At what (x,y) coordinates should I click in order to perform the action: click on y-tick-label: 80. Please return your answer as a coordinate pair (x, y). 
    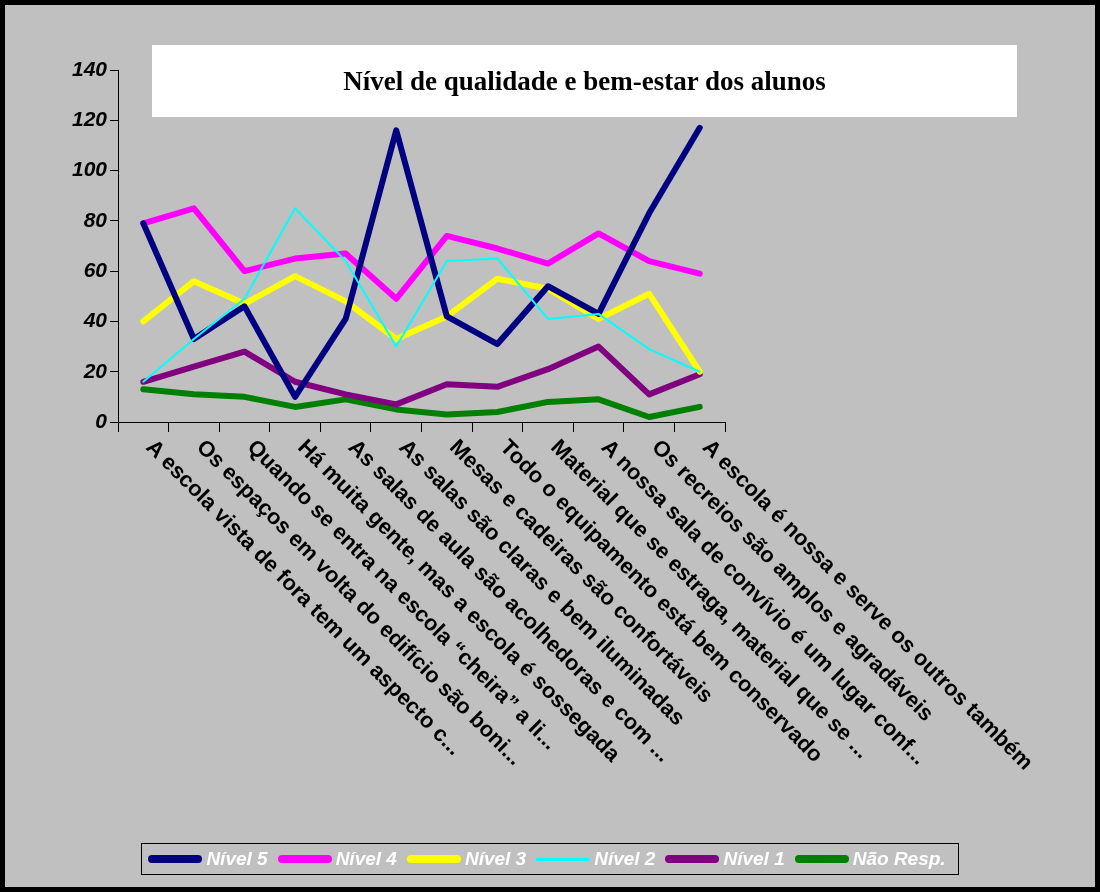
    Looking at the image, I should click on (95, 219).